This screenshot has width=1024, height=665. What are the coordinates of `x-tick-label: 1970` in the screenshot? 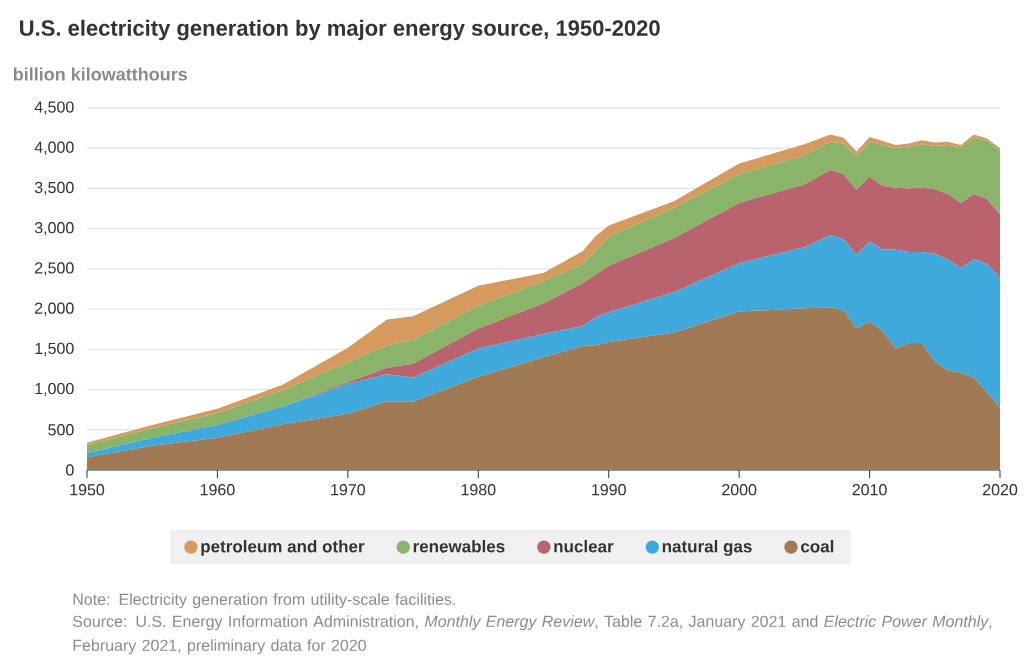 It's located at (348, 490).